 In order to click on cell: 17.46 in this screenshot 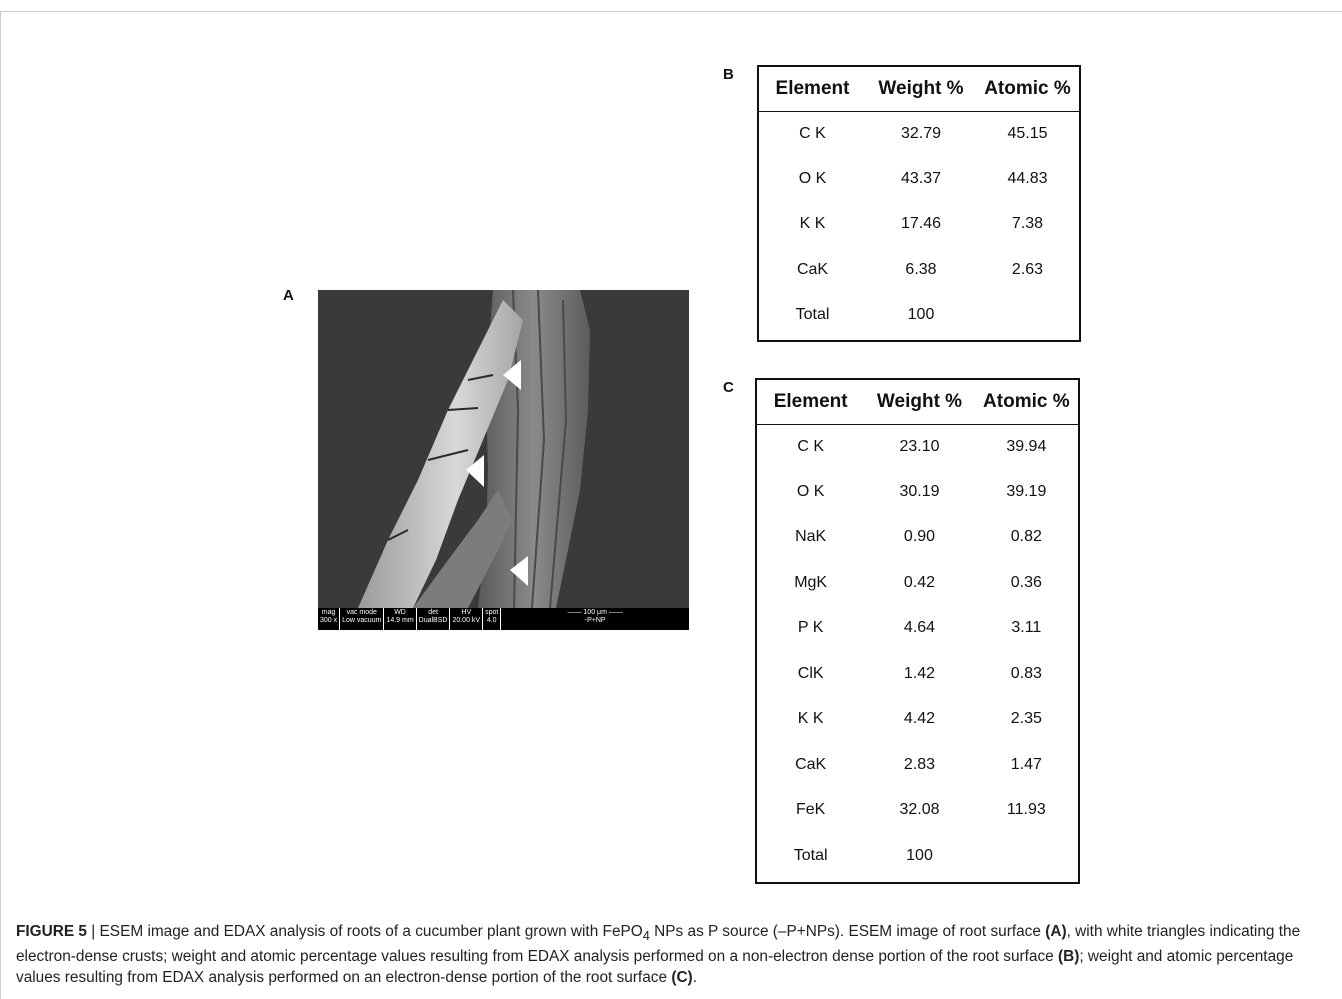, I will do `click(921, 223)`.